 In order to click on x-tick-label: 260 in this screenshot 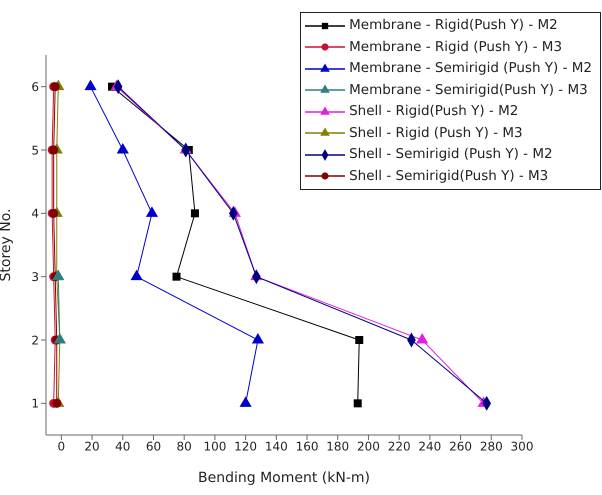, I will do `click(460, 447)`.